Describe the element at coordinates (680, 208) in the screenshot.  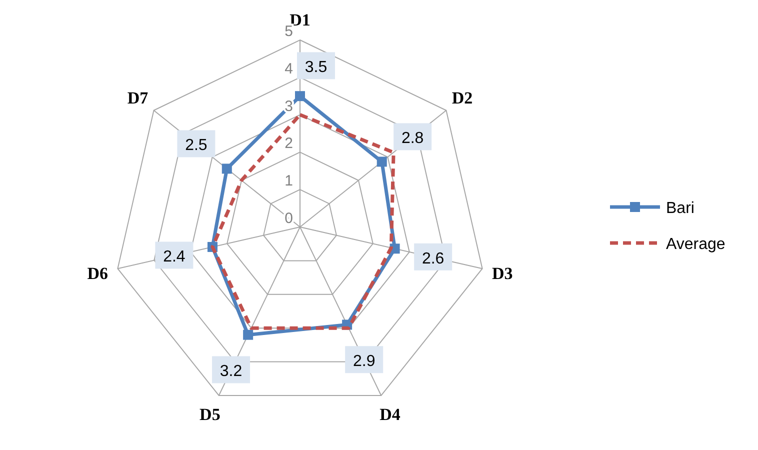
I see `legend-label: Bari` at that location.